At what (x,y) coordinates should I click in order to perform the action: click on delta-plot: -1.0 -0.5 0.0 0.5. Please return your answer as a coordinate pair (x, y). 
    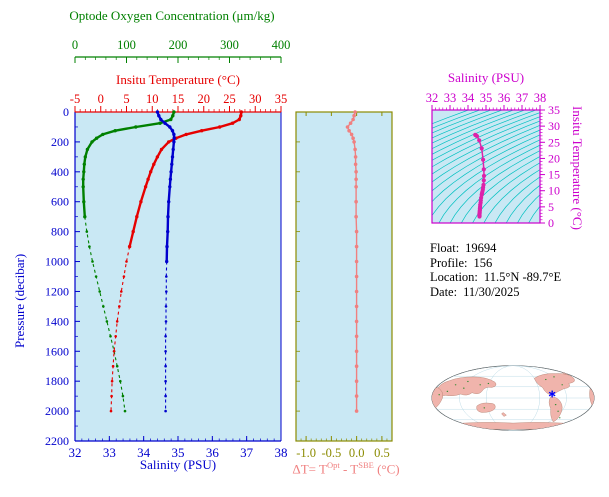
    Looking at the image, I should click on (344, 285).